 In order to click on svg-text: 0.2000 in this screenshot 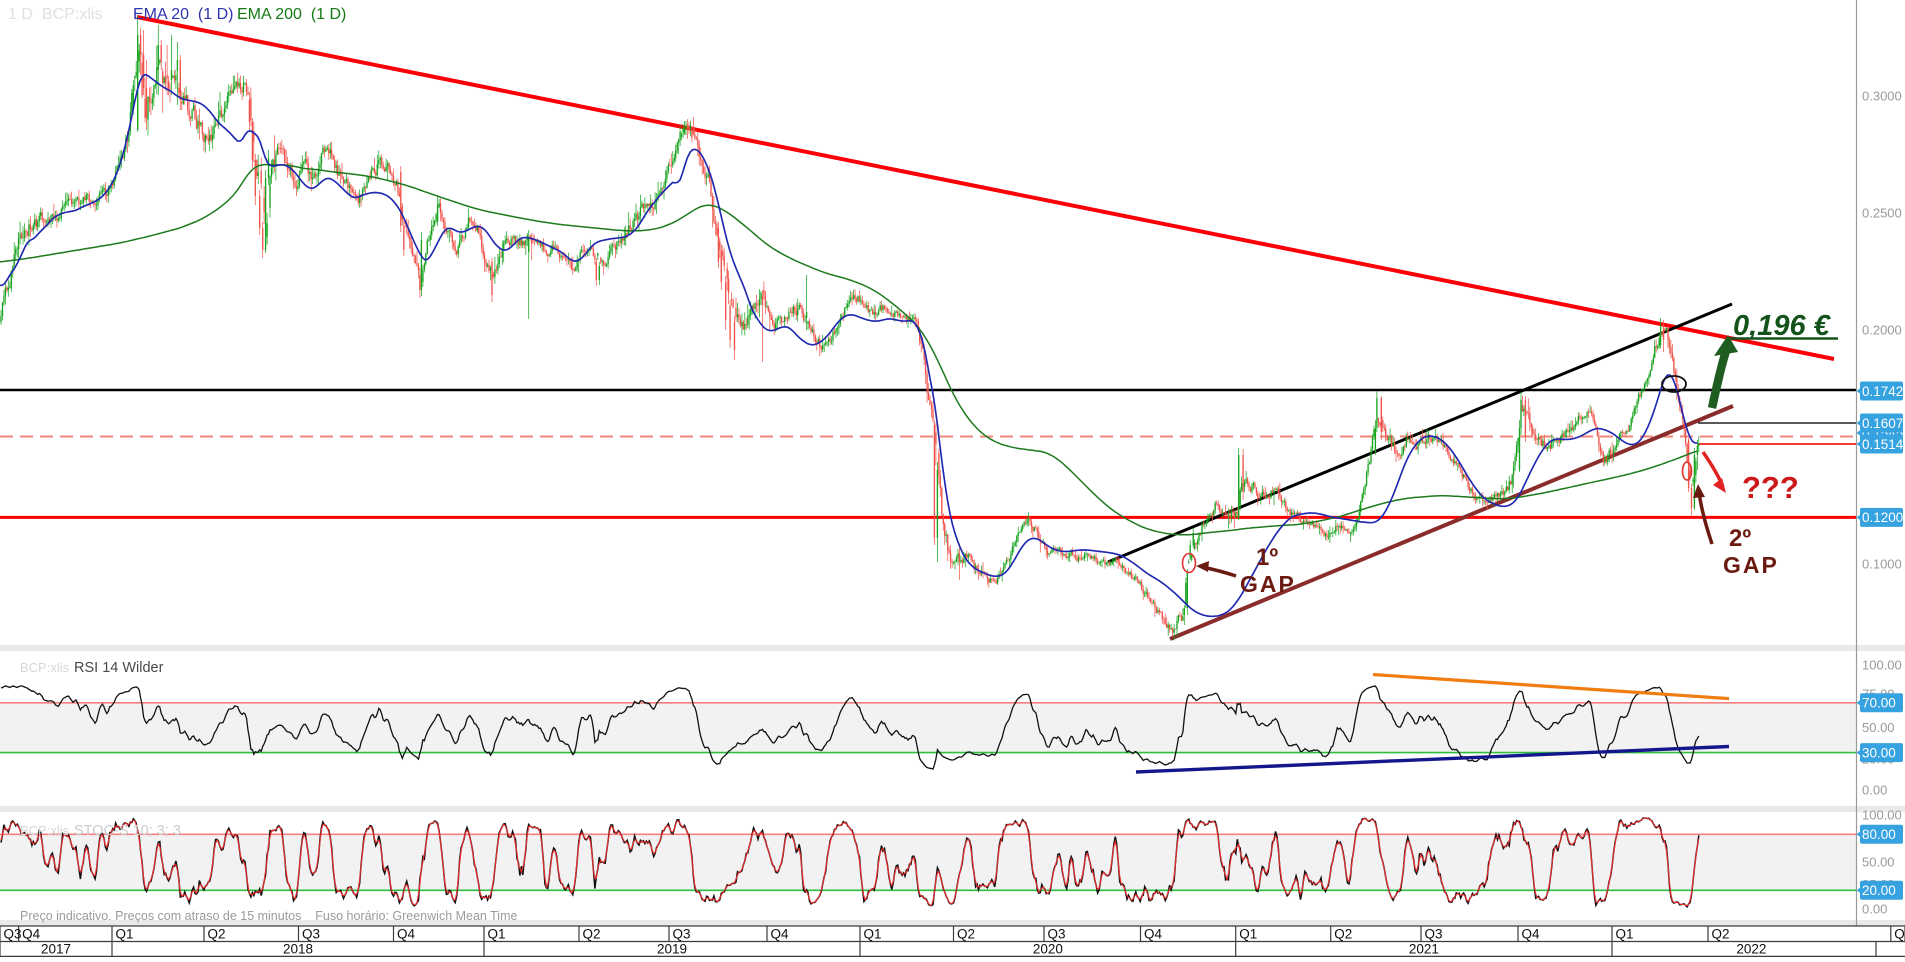, I will do `click(1882, 330)`.